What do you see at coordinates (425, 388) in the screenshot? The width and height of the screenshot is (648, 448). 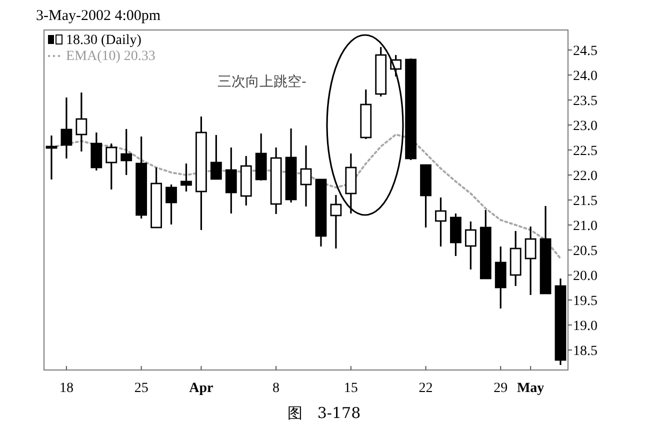 I see `x-tick-label: 22` at bounding box center [425, 388].